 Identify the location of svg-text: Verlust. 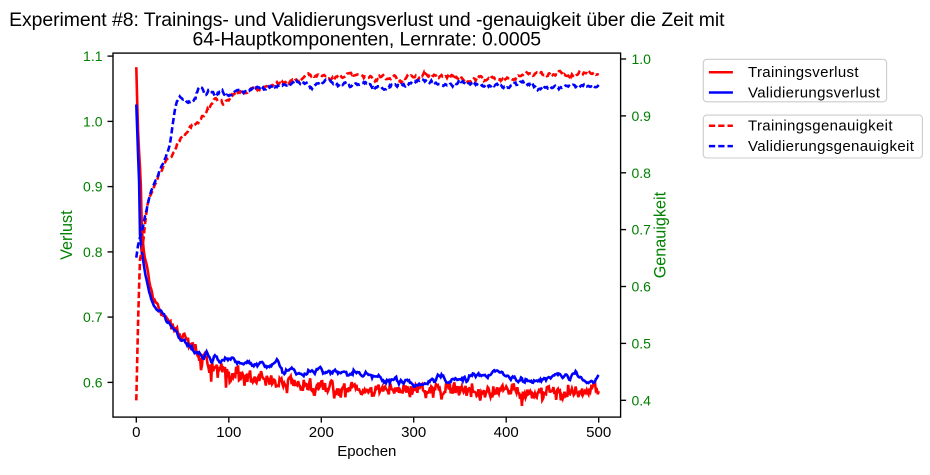
(67, 235).